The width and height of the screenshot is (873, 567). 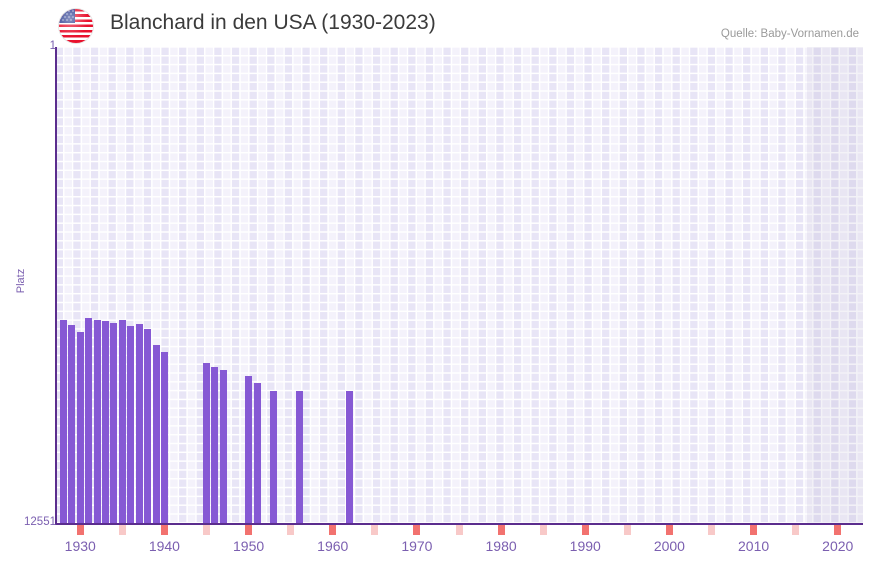 I want to click on recent-years-shading, so click(x=835, y=285).